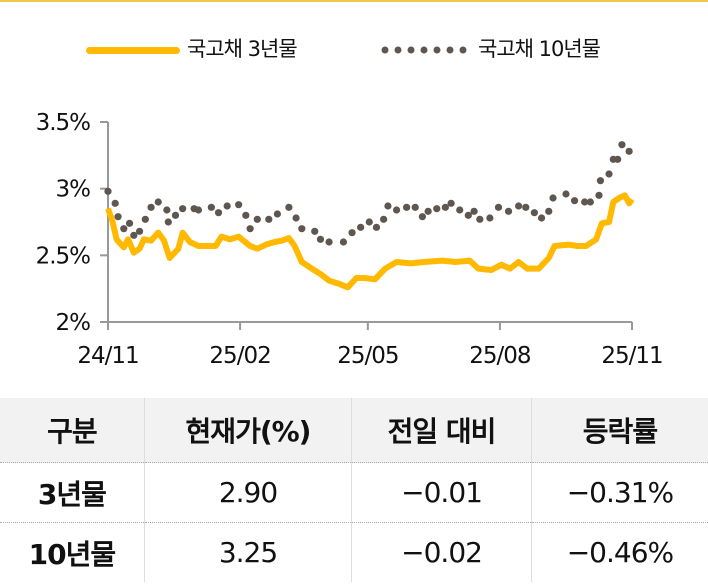  I want to click on x-tick-label: 25/11, so click(631, 356).